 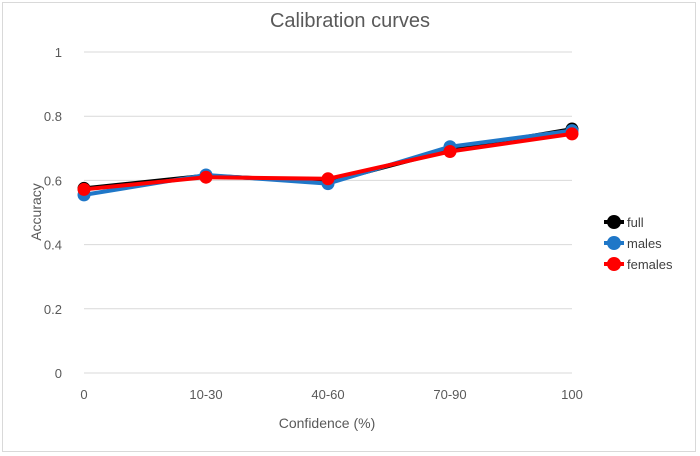 I want to click on legend-item-males: males, so click(x=633, y=243).